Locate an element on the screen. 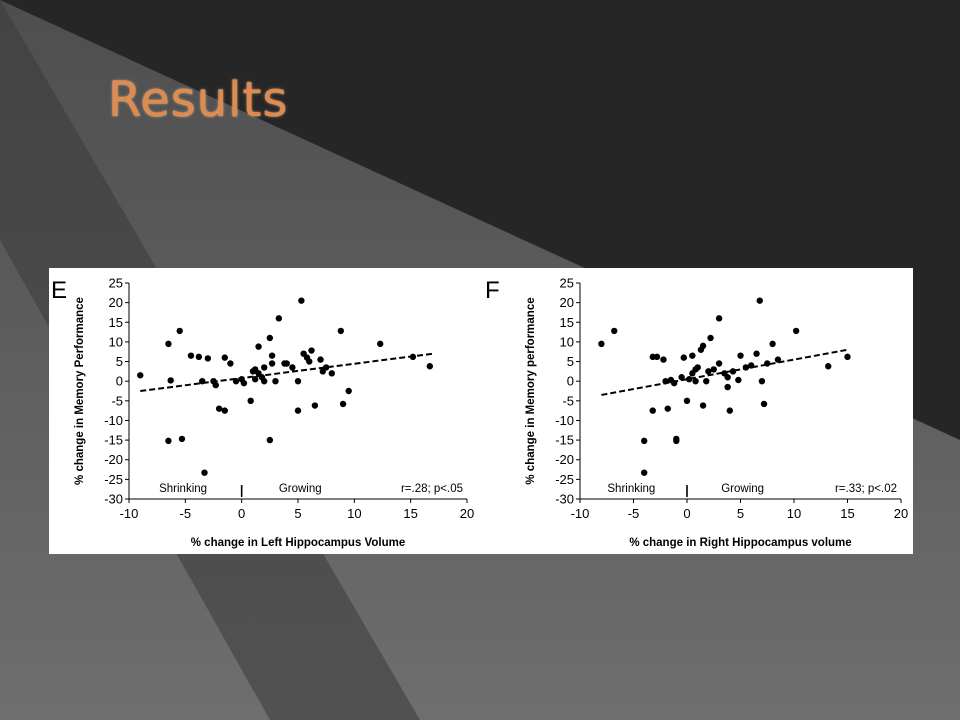 This screenshot has width=960, height=720. panel-label: F is located at coordinates (492, 290).